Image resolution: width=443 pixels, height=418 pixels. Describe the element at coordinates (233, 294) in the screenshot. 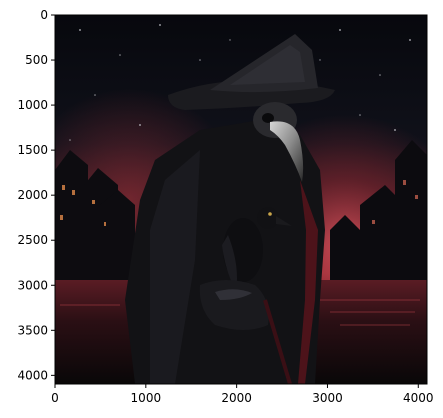

I see `glove-highlight` at that location.